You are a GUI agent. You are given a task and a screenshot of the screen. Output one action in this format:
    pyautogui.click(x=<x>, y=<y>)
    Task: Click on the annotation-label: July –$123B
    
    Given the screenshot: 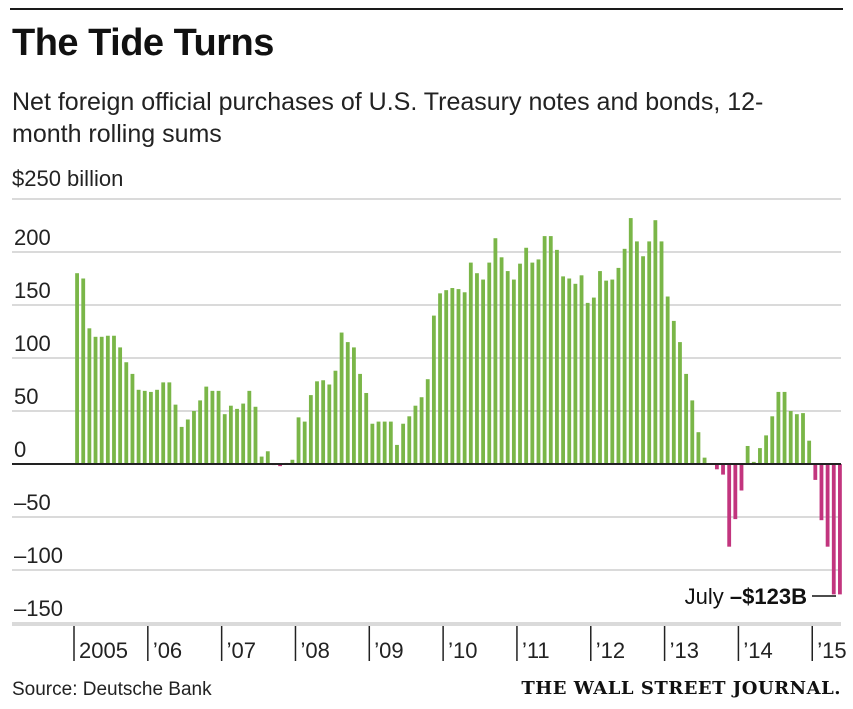 What is the action you would take?
    pyautogui.click(x=746, y=596)
    